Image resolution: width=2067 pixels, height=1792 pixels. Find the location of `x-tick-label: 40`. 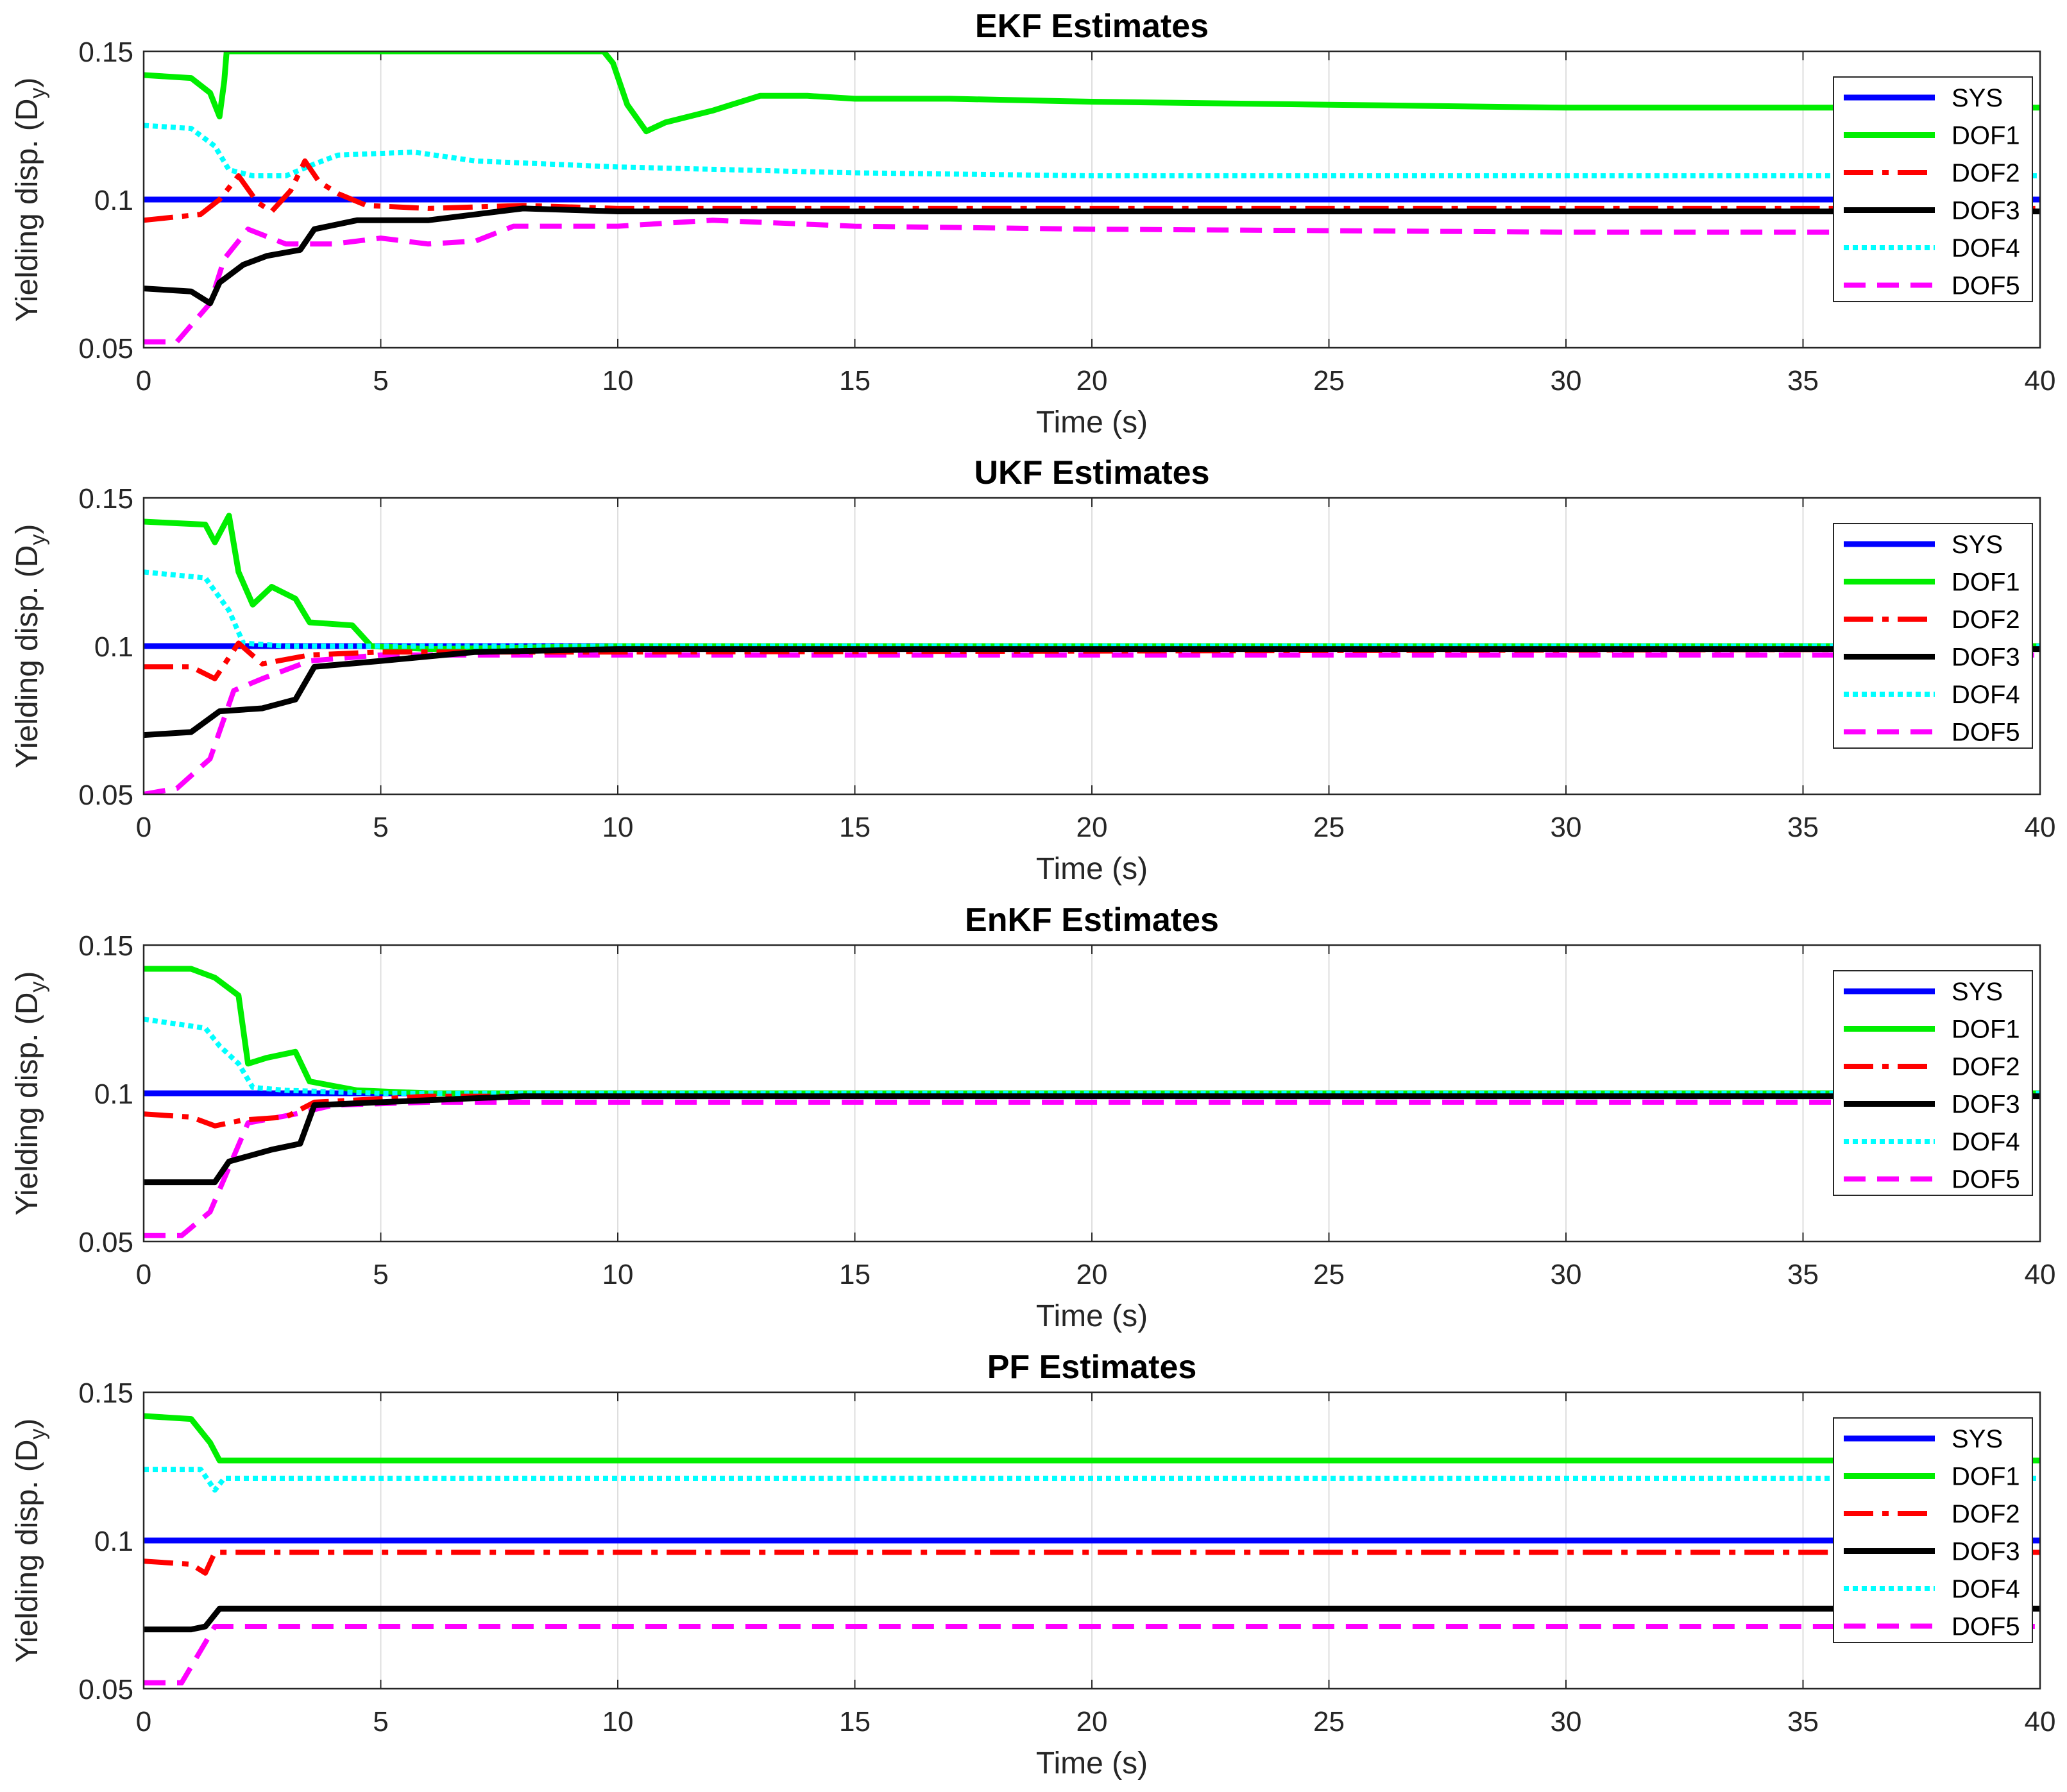

x-tick-label: 40 is located at coordinates (2040, 827).